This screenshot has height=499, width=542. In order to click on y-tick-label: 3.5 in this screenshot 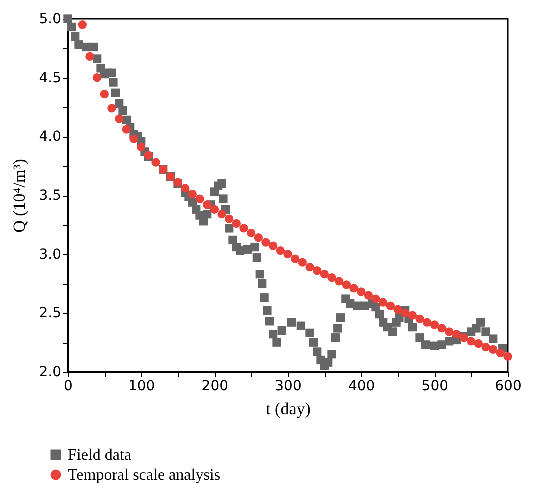, I will do `click(50, 196)`.